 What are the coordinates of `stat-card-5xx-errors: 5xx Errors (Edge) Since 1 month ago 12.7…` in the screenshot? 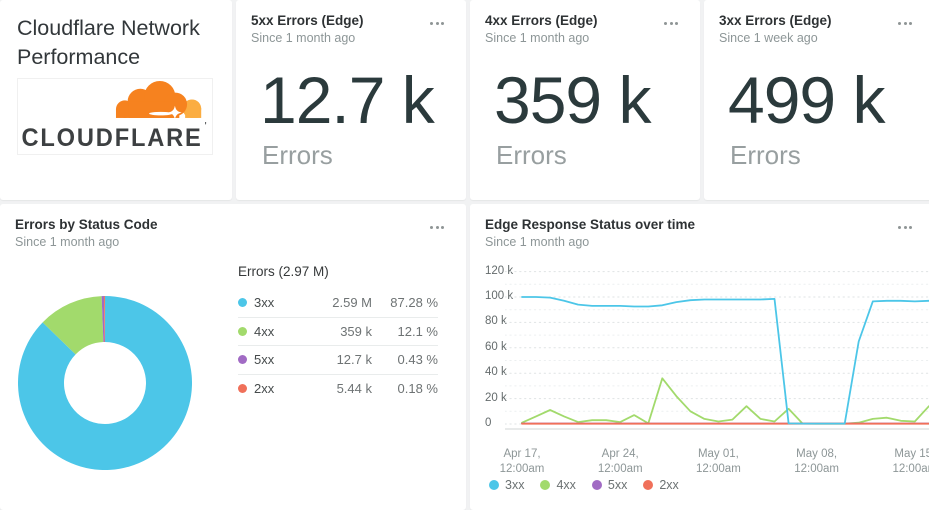 It's located at (351, 100).